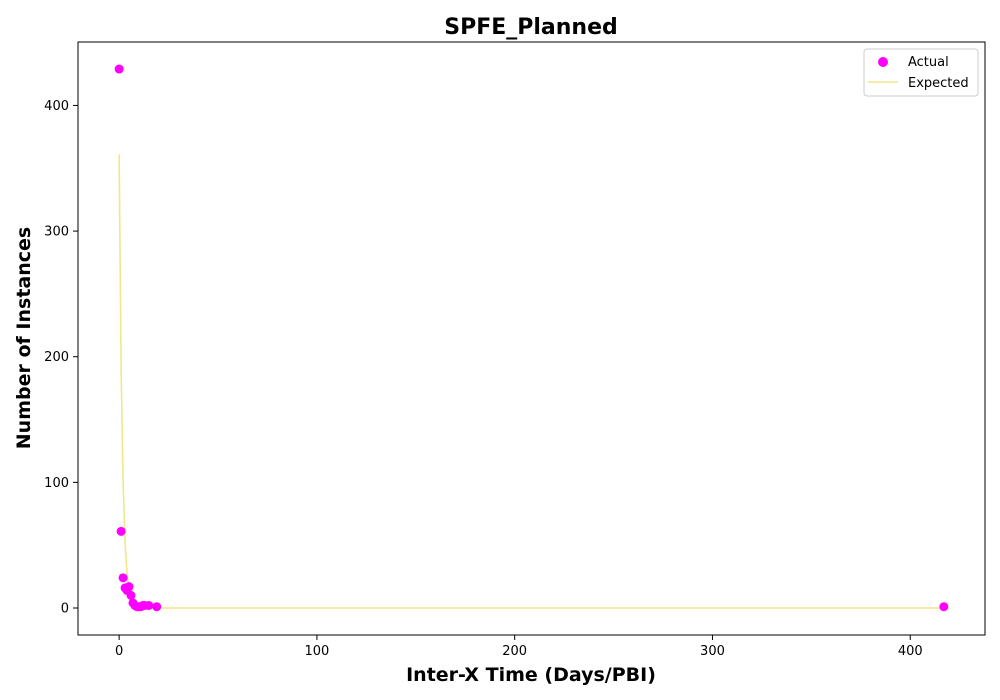  I want to click on y-tick-label: 300, so click(56, 232).